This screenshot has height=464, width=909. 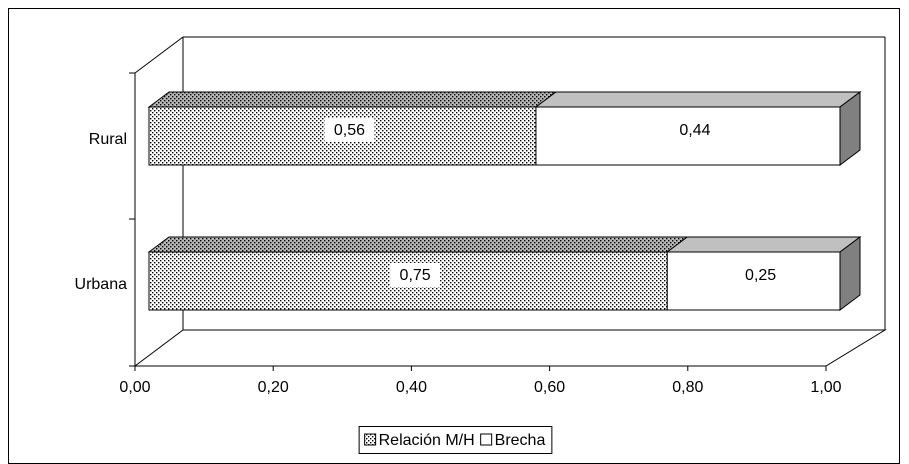 I want to click on legend-label: Relación M/H, so click(x=427, y=440).